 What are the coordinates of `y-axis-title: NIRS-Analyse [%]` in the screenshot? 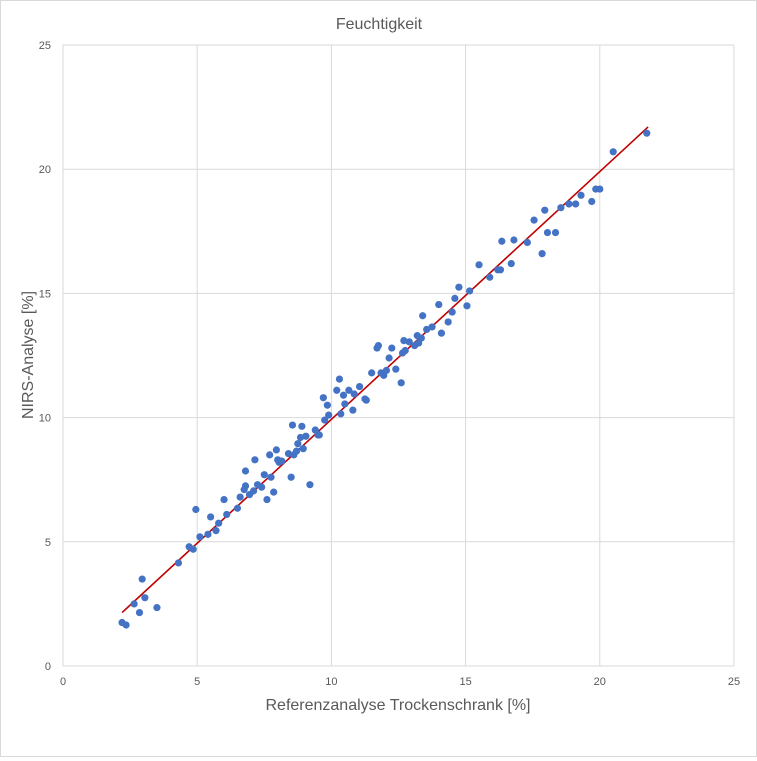 It's located at (28, 355).